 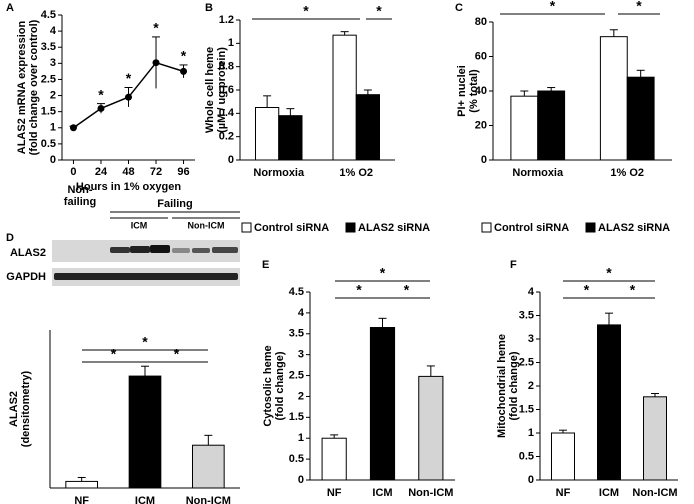 I want to click on y-tick-label: 80, so click(x=481, y=22).